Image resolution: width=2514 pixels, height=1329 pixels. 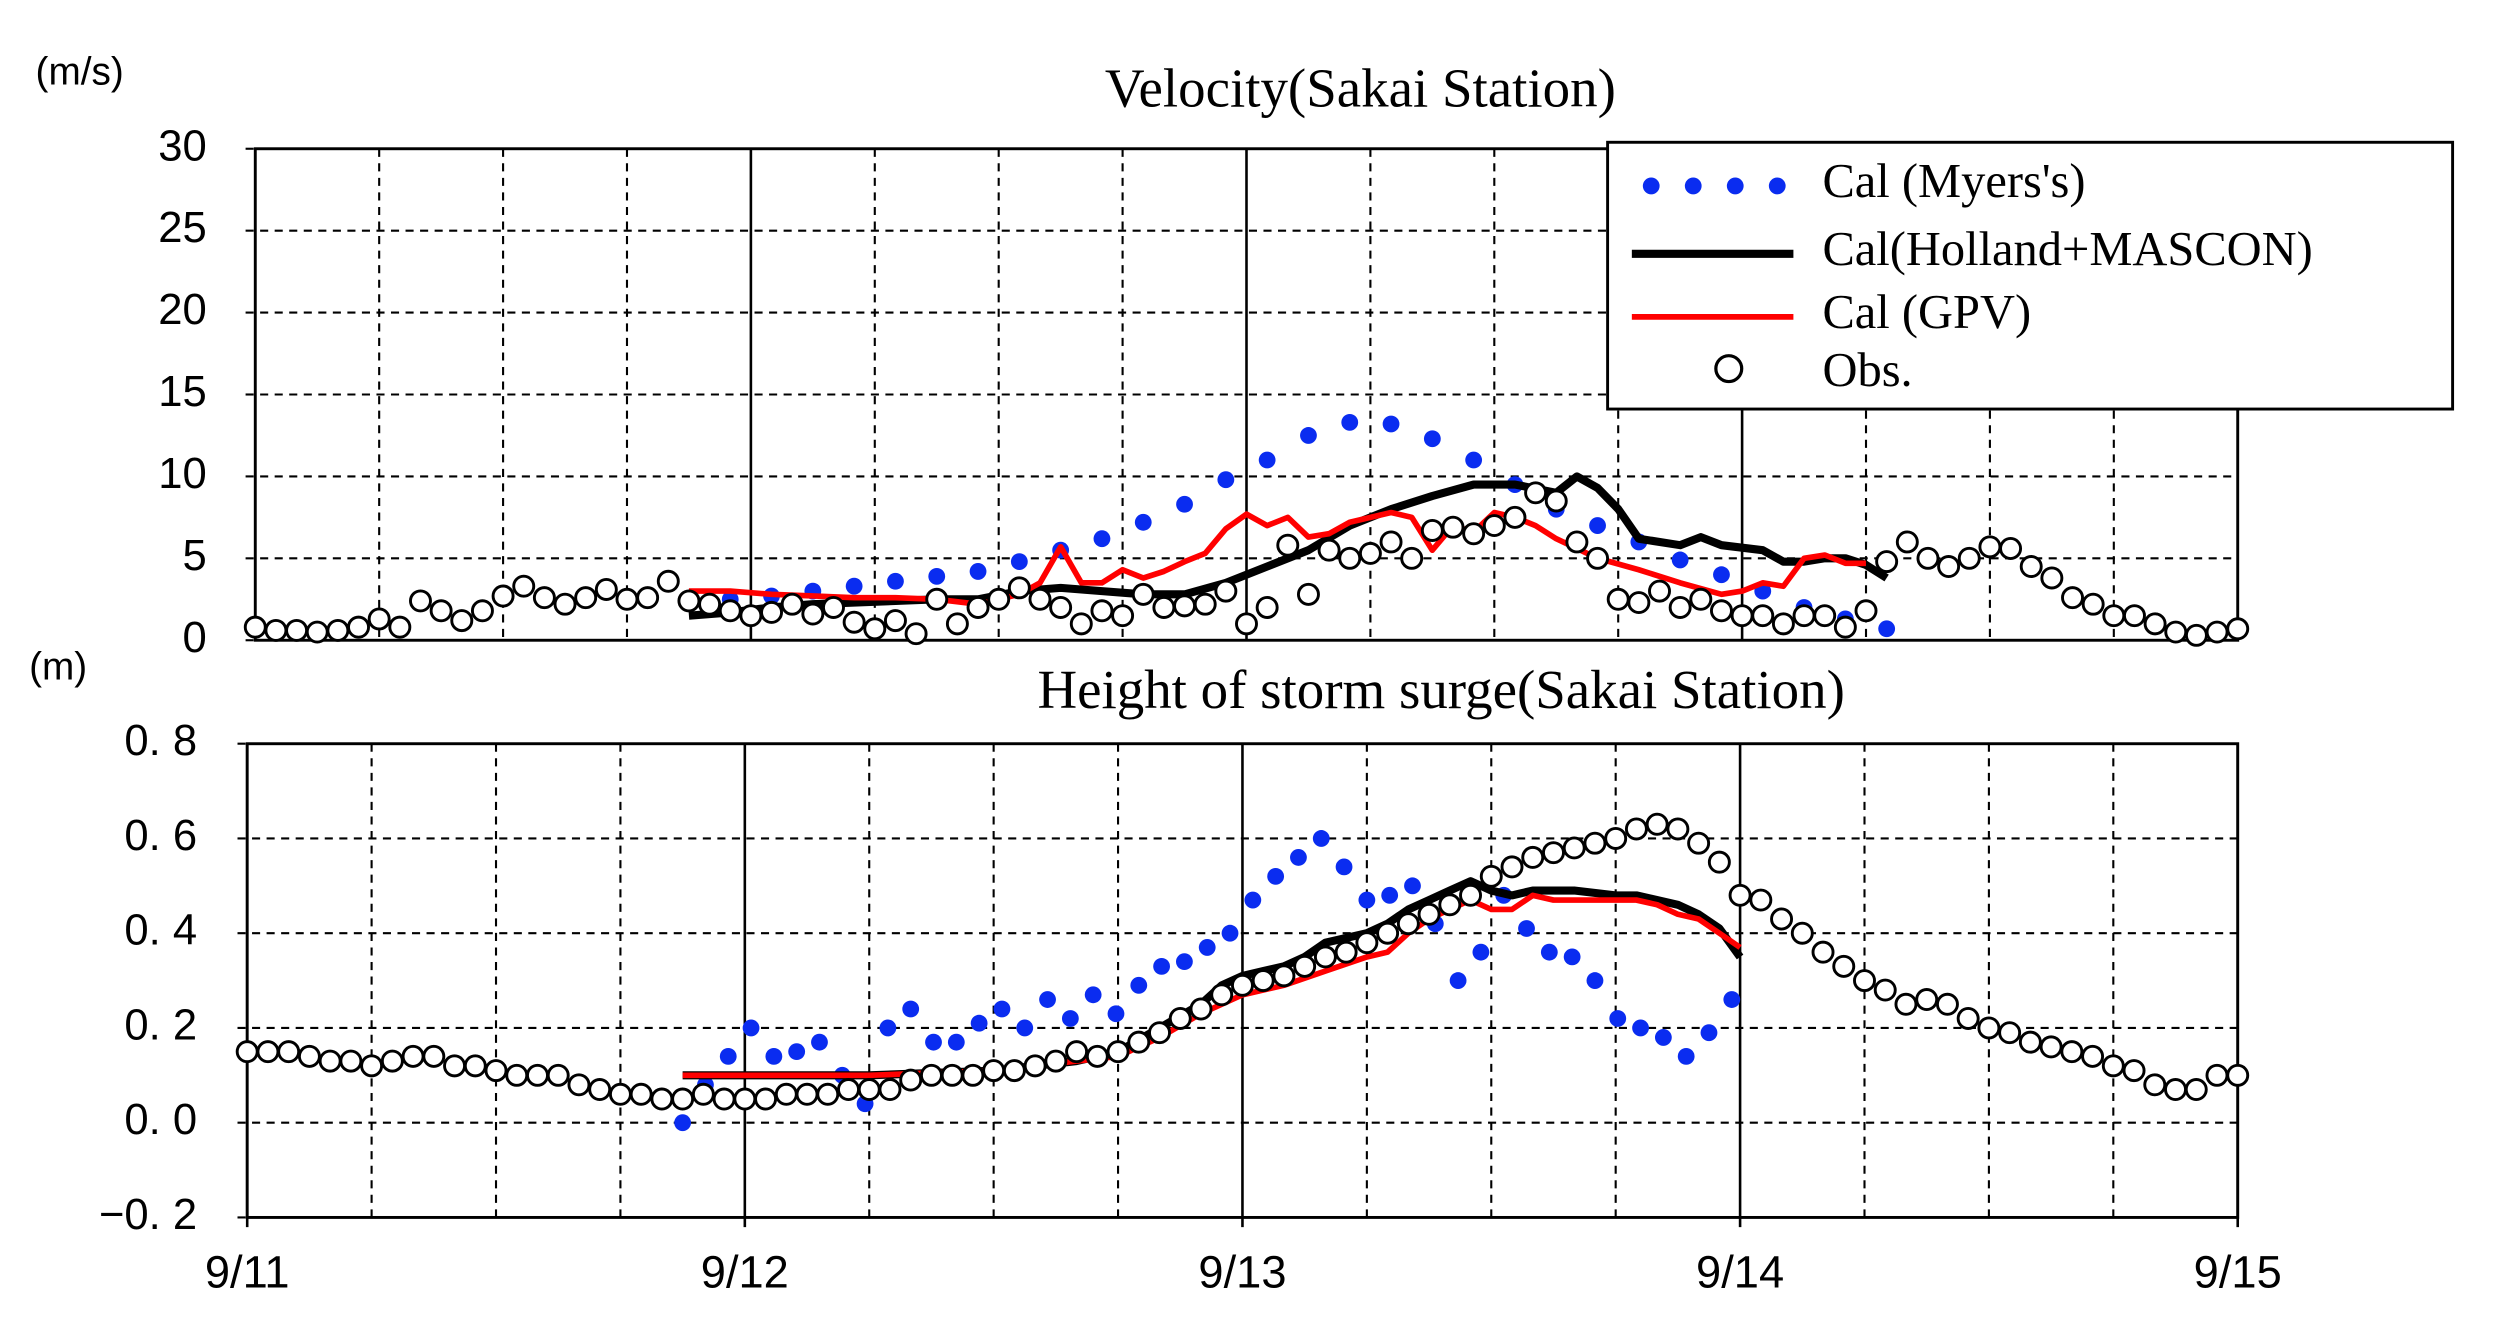 I want to click on unit-label: (m), so click(x=58, y=667).